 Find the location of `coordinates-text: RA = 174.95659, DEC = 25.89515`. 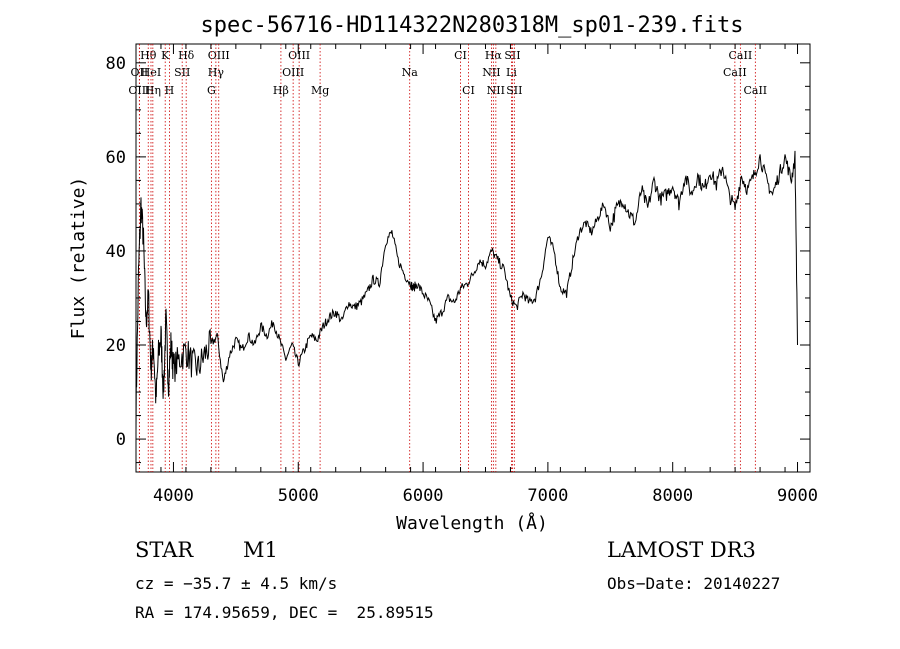

coordinates-text: RA = 174.95659, DEC = 25.89515 is located at coordinates (284, 612).